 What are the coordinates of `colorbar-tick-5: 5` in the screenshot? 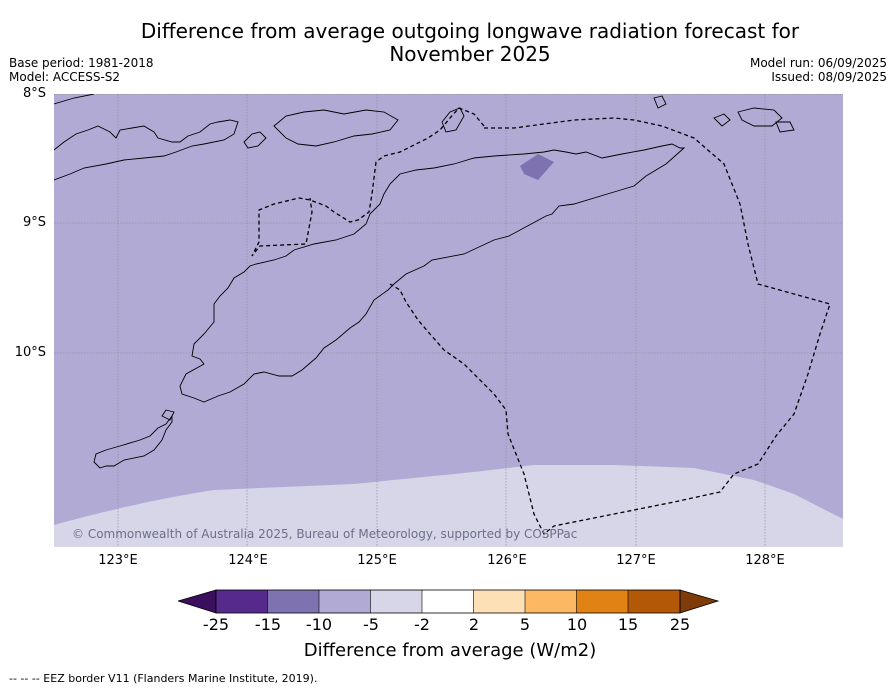 It's located at (525, 624).